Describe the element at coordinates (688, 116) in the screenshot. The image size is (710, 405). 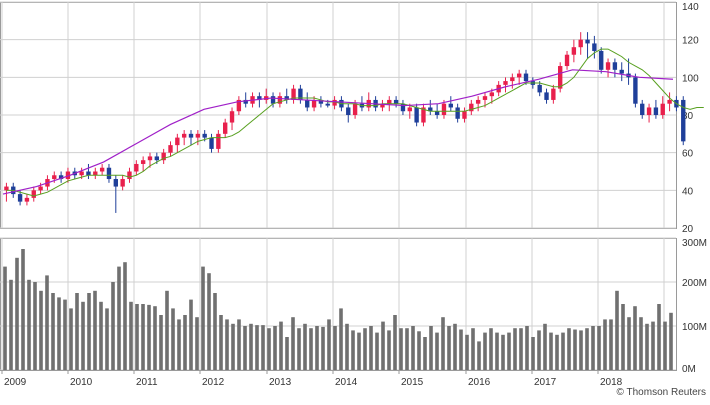
I see `price-tick-label: 80` at that location.